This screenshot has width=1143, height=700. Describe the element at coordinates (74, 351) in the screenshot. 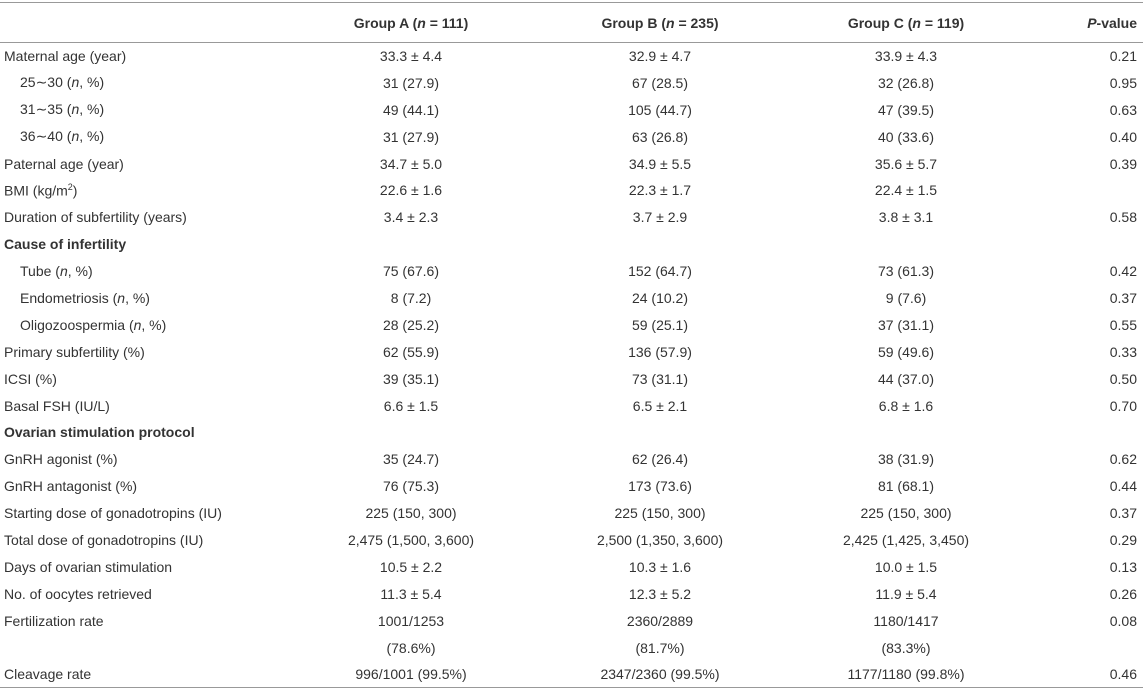

I see `text-run: Primary subfertility (%)` at that location.